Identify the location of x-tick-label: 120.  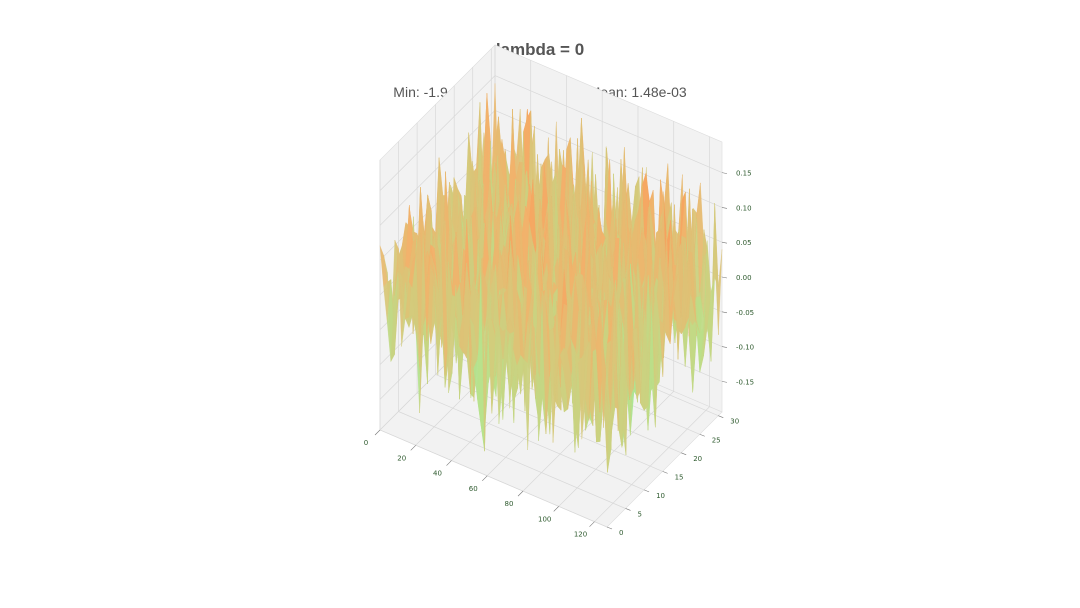
(580, 535).